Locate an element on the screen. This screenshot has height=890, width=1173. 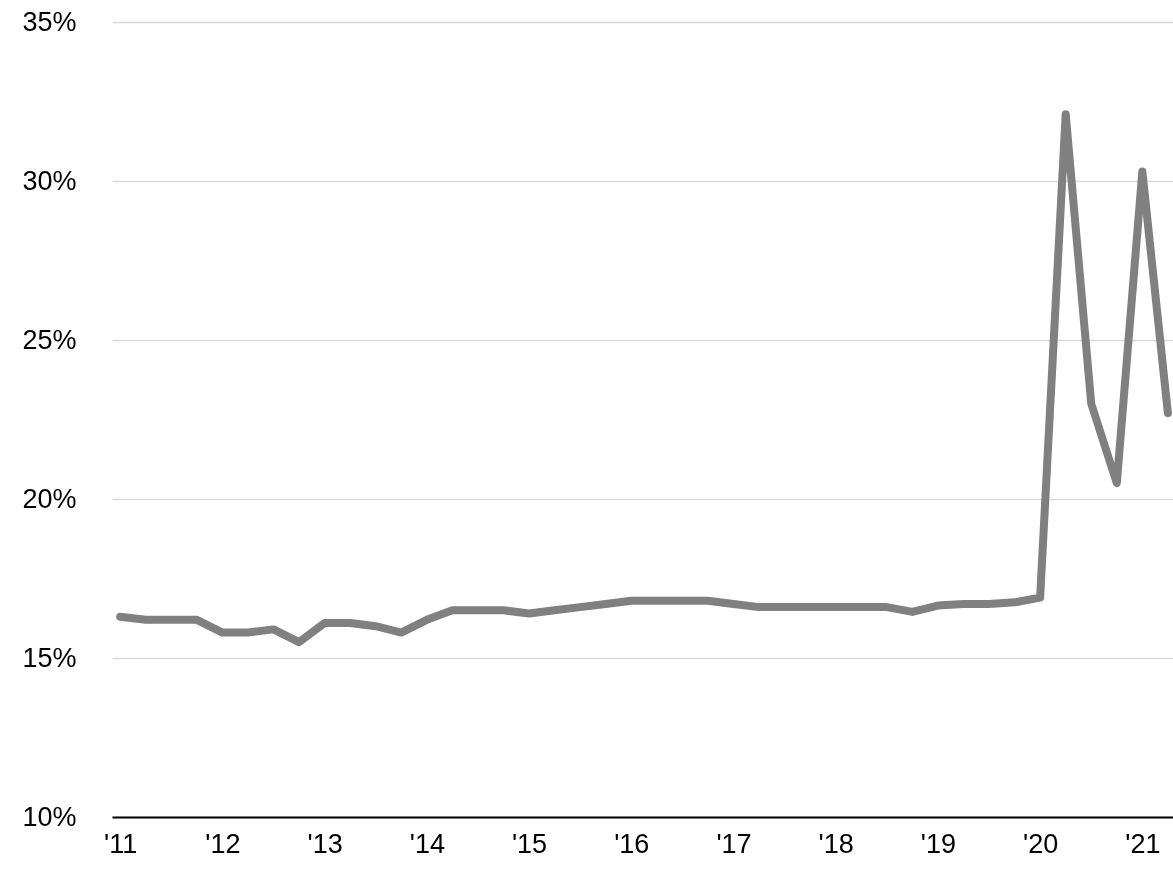
x-tick-label: '19 is located at coordinates (938, 843).